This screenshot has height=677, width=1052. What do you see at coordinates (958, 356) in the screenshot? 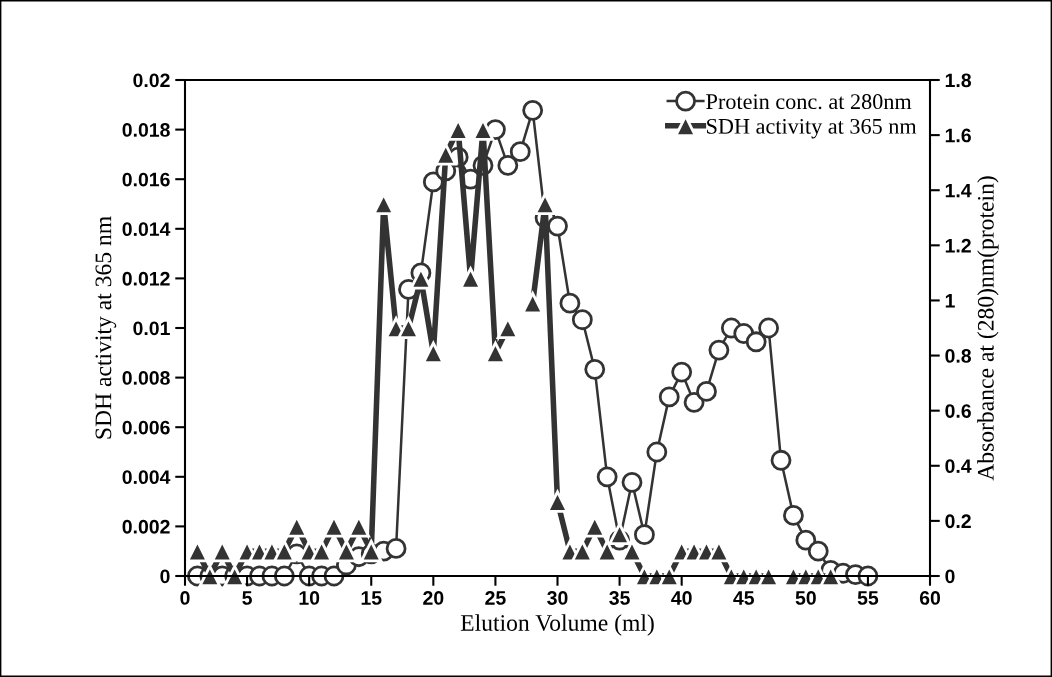
I see `y2-tick-label: 0.8` at bounding box center [958, 356].